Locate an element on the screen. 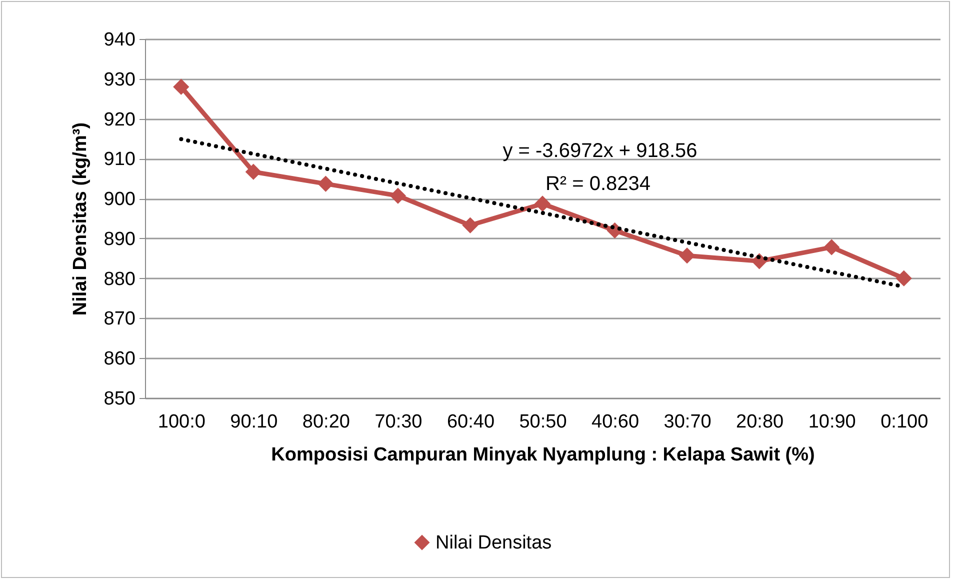  legend-label: Nilai Densitas is located at coordinates (494, 543).